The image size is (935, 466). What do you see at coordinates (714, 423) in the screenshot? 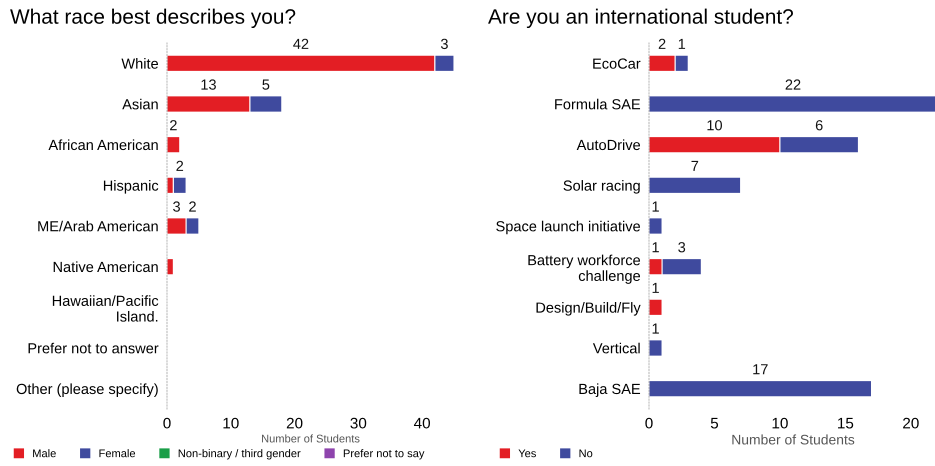
I see `x-tick-label: 5` at bounding box center [714, 423].